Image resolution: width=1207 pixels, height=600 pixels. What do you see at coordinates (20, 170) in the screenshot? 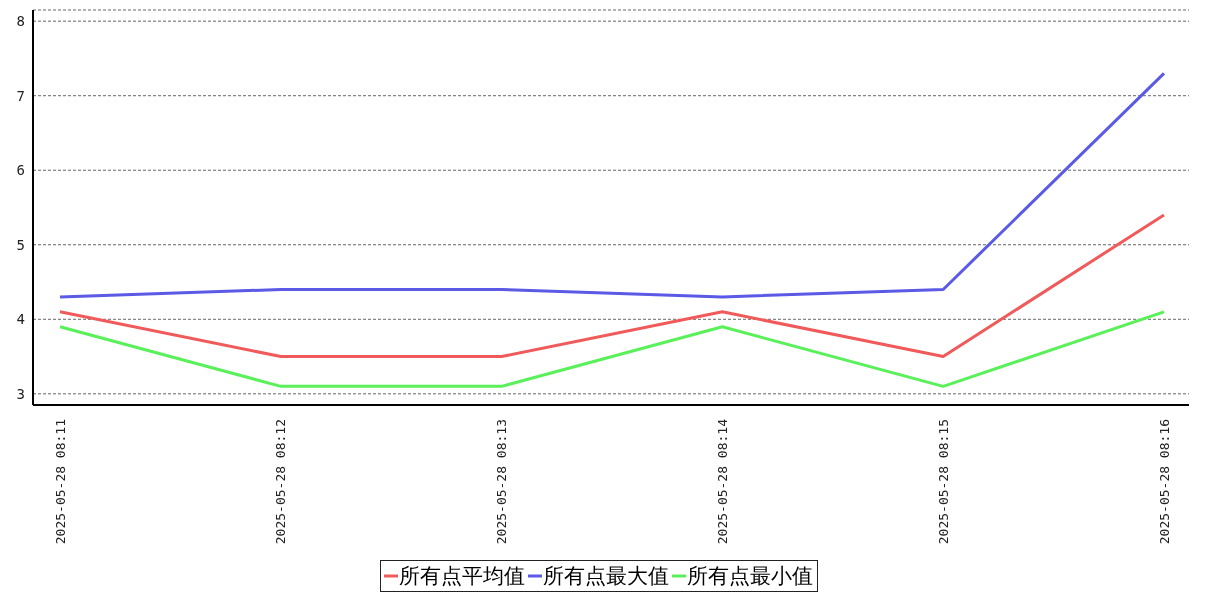
I see `y-tick-label: 6` at bounding box center [20, 170].